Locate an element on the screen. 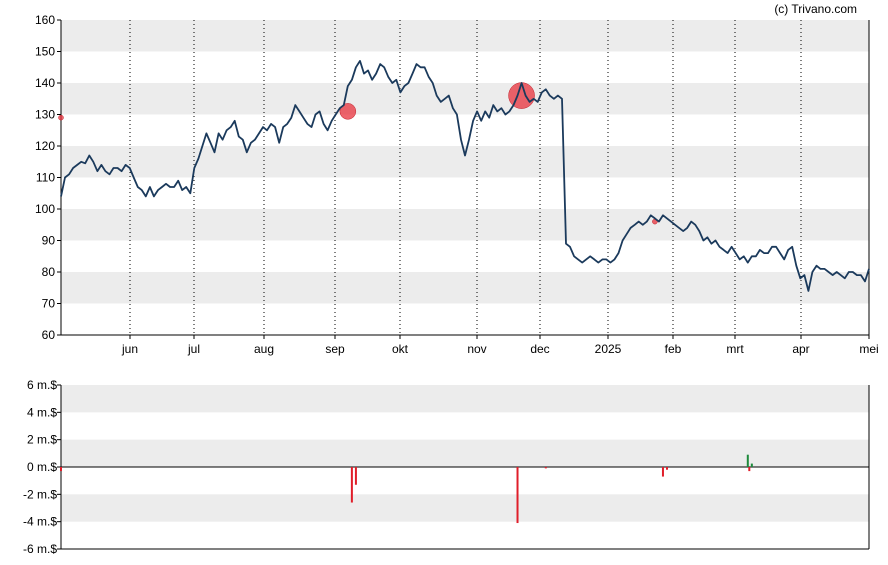 Image resolution: width=888 pixels, height=565 pixels. price-y-tick-label: 60 is located at coordinates (49, 335).